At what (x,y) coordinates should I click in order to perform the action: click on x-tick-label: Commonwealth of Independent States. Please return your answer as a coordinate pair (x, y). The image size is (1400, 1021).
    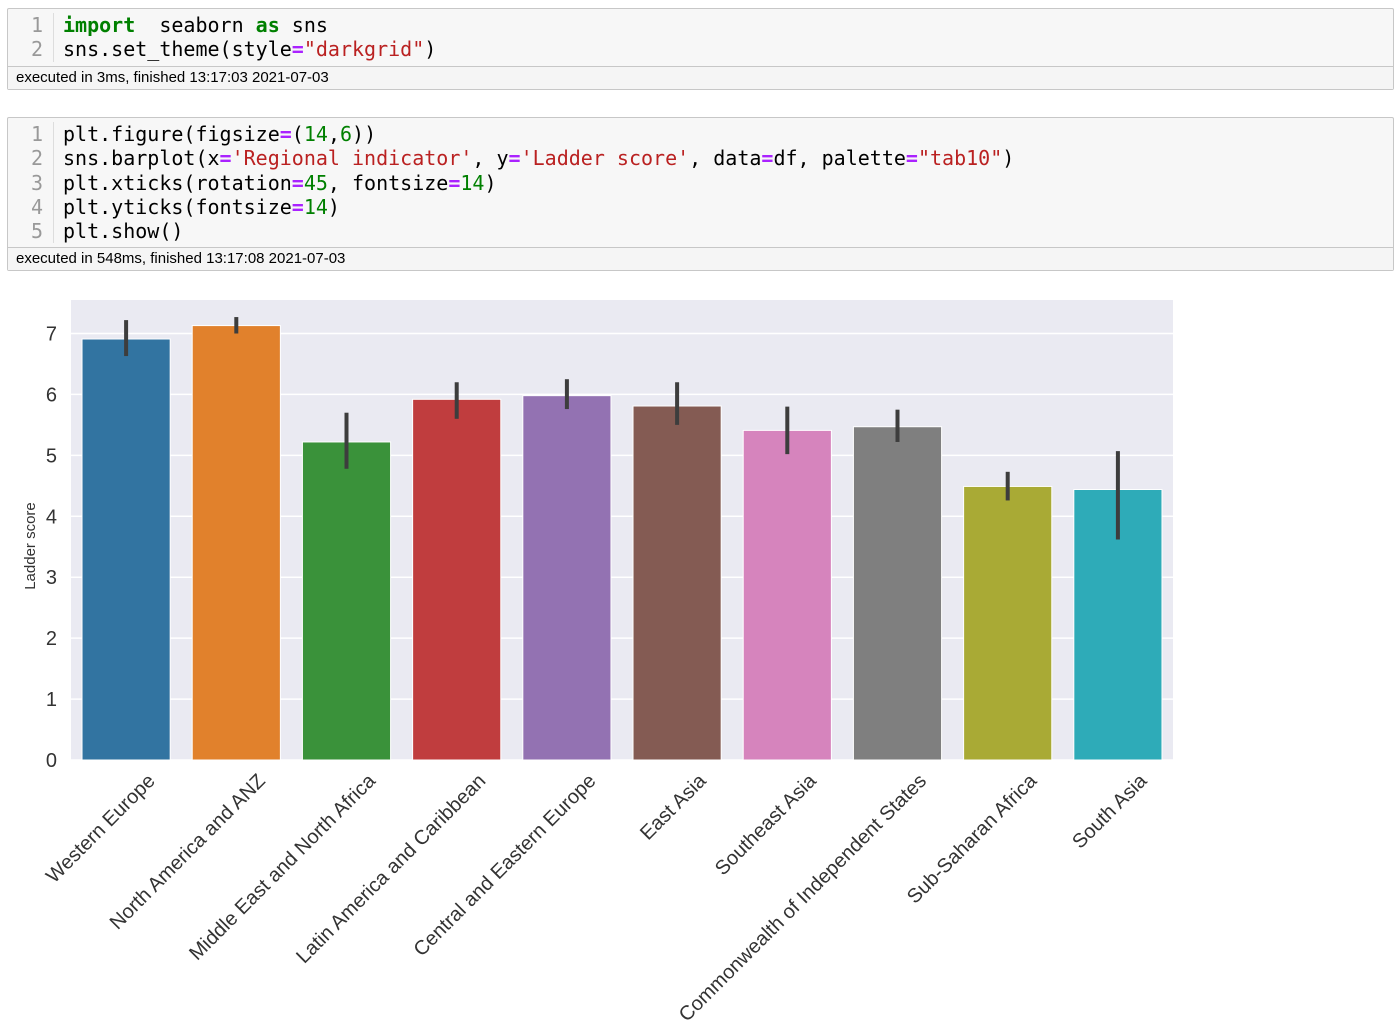
    Looking at the image, I should click on (803, 895).